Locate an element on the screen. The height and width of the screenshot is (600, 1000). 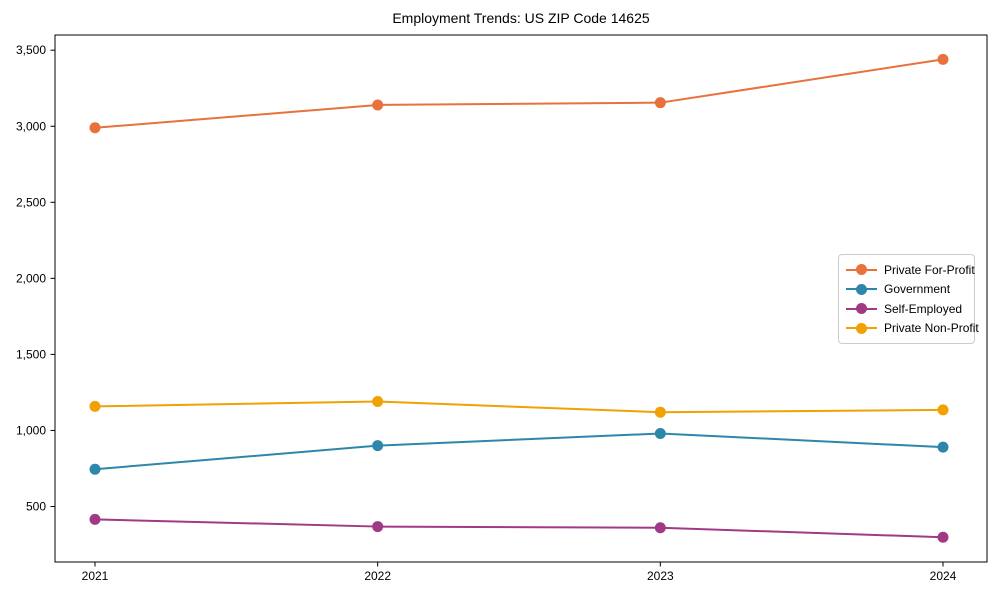
svg-text: 2,500 is located at coordinates (31, 202).